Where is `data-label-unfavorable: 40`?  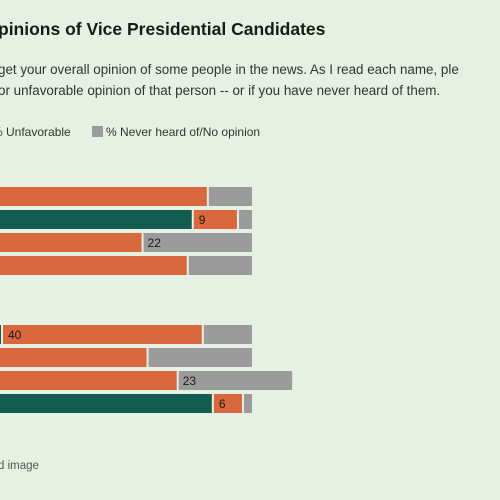
data-label-unfavorable: 40 is located at coordinates (15, 335).